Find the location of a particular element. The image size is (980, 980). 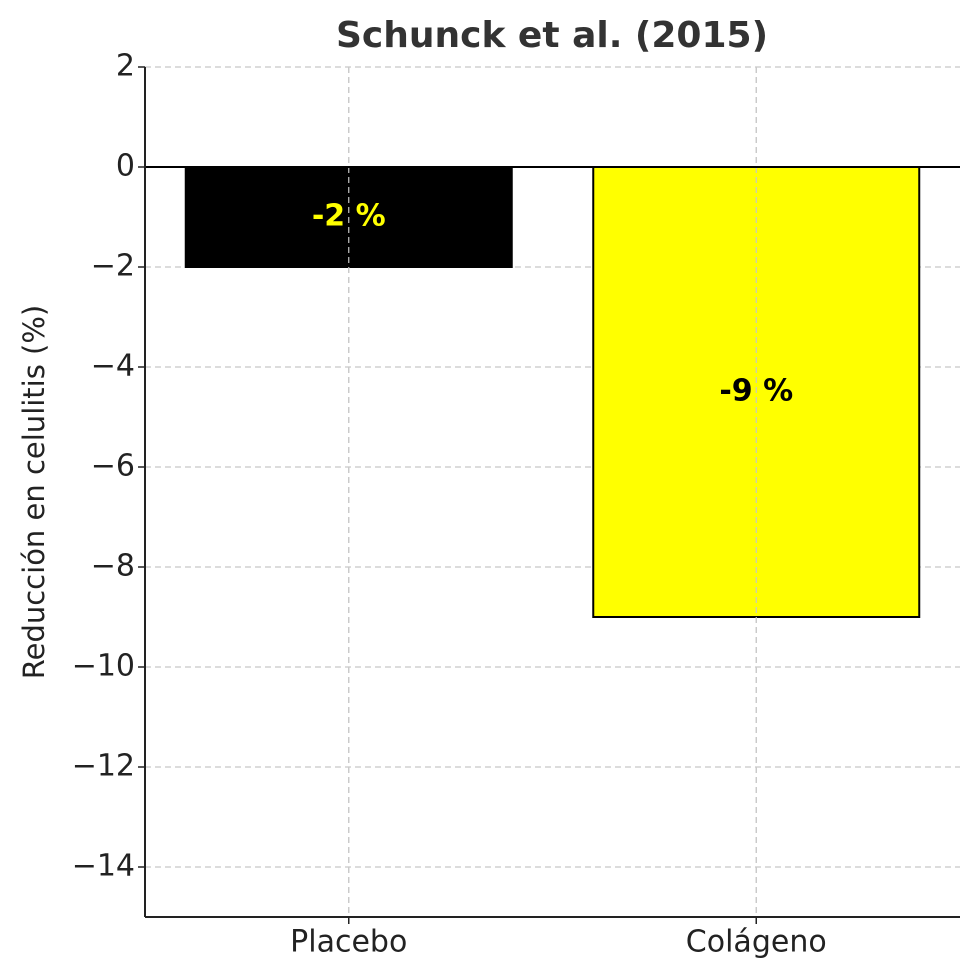

y-axis-label: Reducción en celulitis (%) is located at coordinates (34, 492).